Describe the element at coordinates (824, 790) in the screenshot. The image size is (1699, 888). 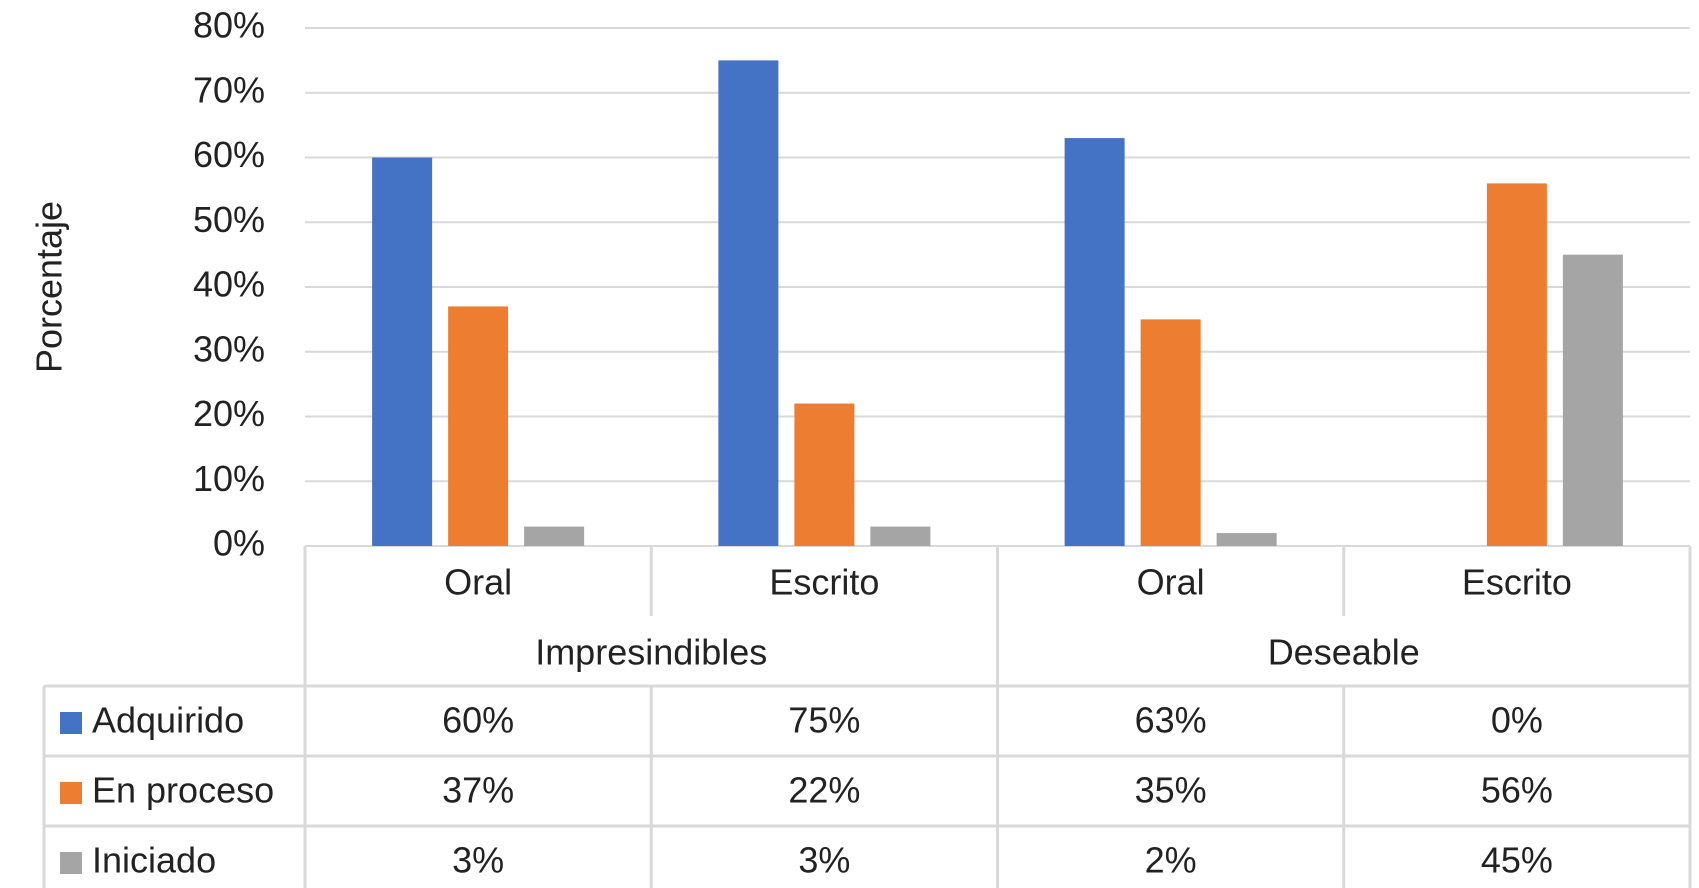
I see `data-label: 22%` at that location.